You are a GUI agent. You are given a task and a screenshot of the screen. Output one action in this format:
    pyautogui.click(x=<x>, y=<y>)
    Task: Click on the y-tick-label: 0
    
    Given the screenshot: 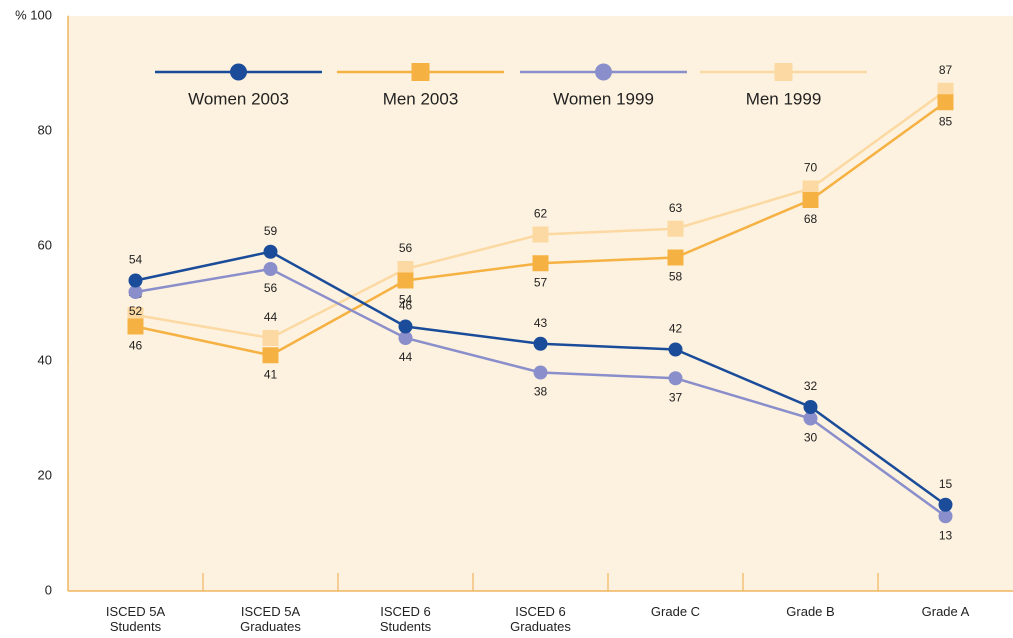 What is the action you would take?
    pyautogui.click(x=48, y=589)
    